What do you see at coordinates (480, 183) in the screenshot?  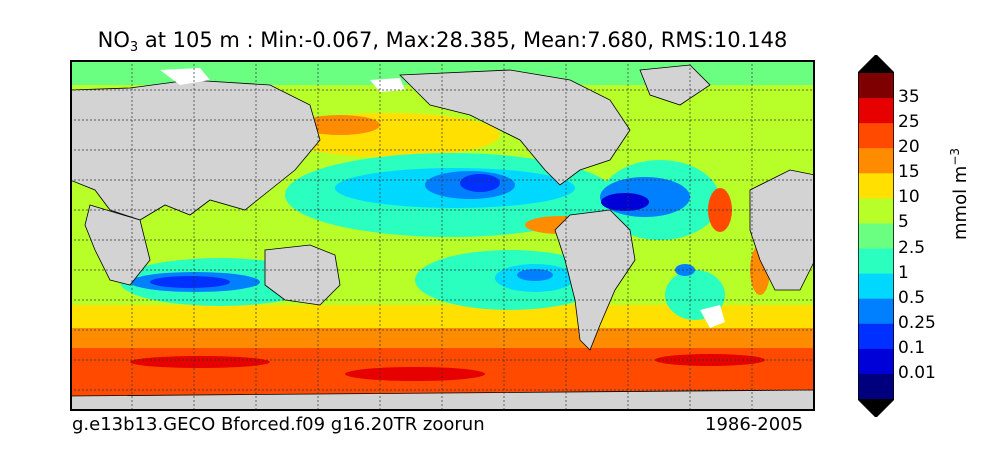 I see `north-pacific-gyre-core` at bounding box center [480, 183].